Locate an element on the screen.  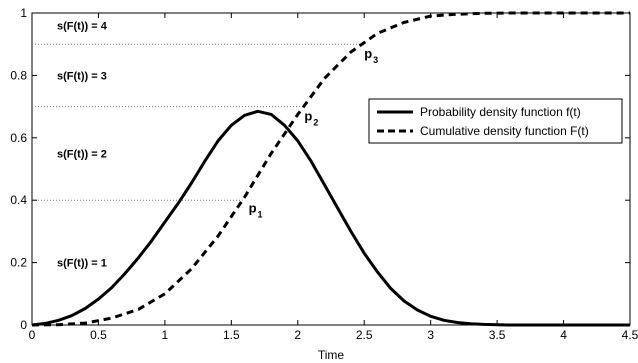
legend-label-2: Cumulative density function F(t) is located at coordinates (504, 131).